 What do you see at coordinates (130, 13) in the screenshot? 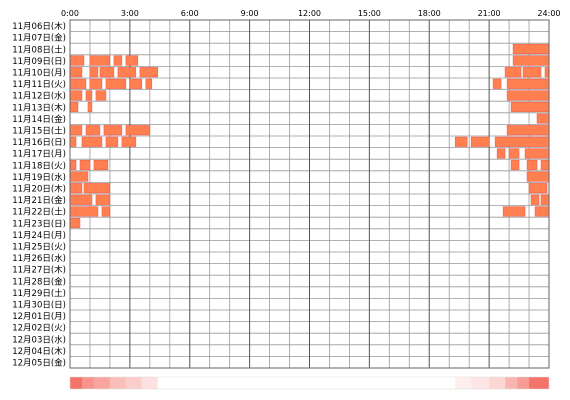
I see `x-tick-label: 3:00` at bounding box center [130, 13].